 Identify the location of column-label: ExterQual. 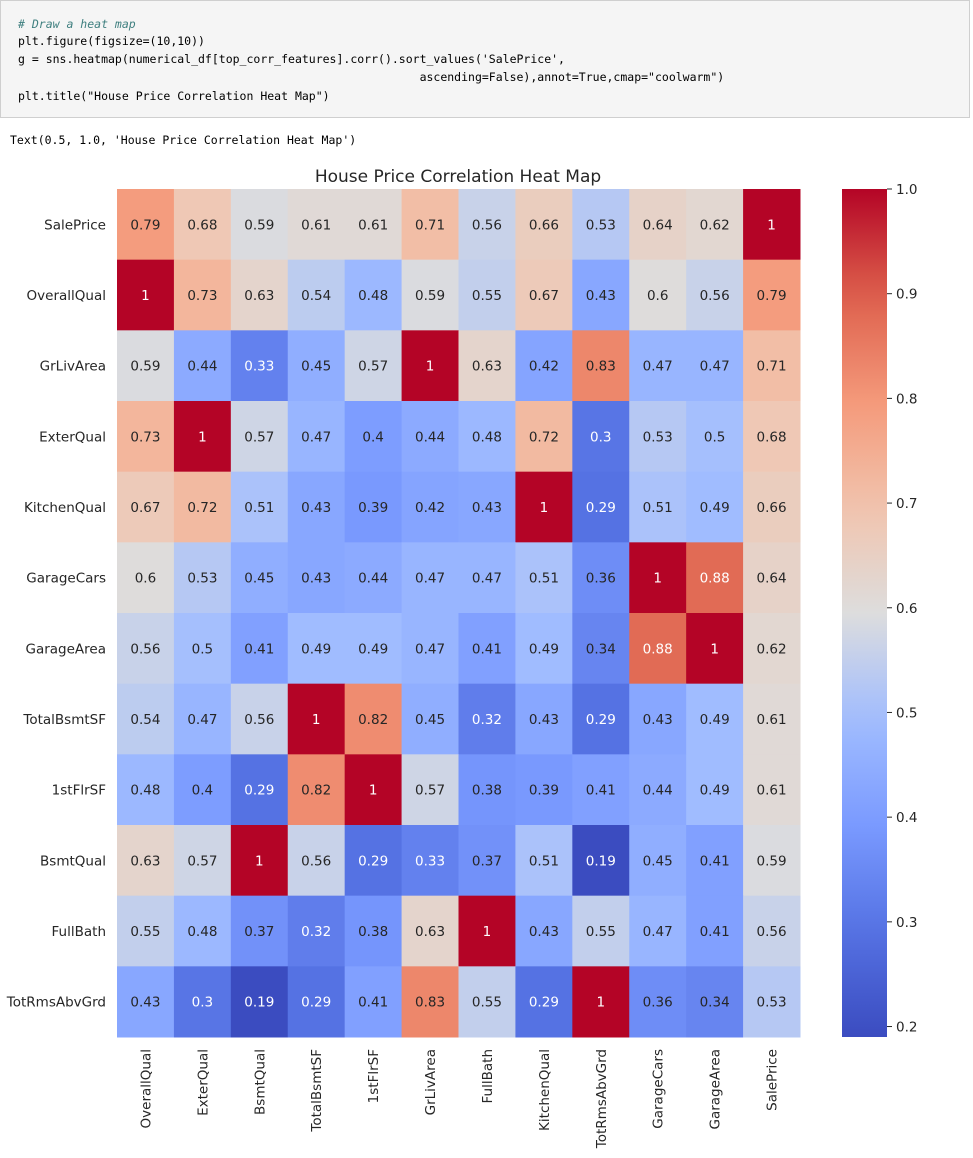
(203, 1082).